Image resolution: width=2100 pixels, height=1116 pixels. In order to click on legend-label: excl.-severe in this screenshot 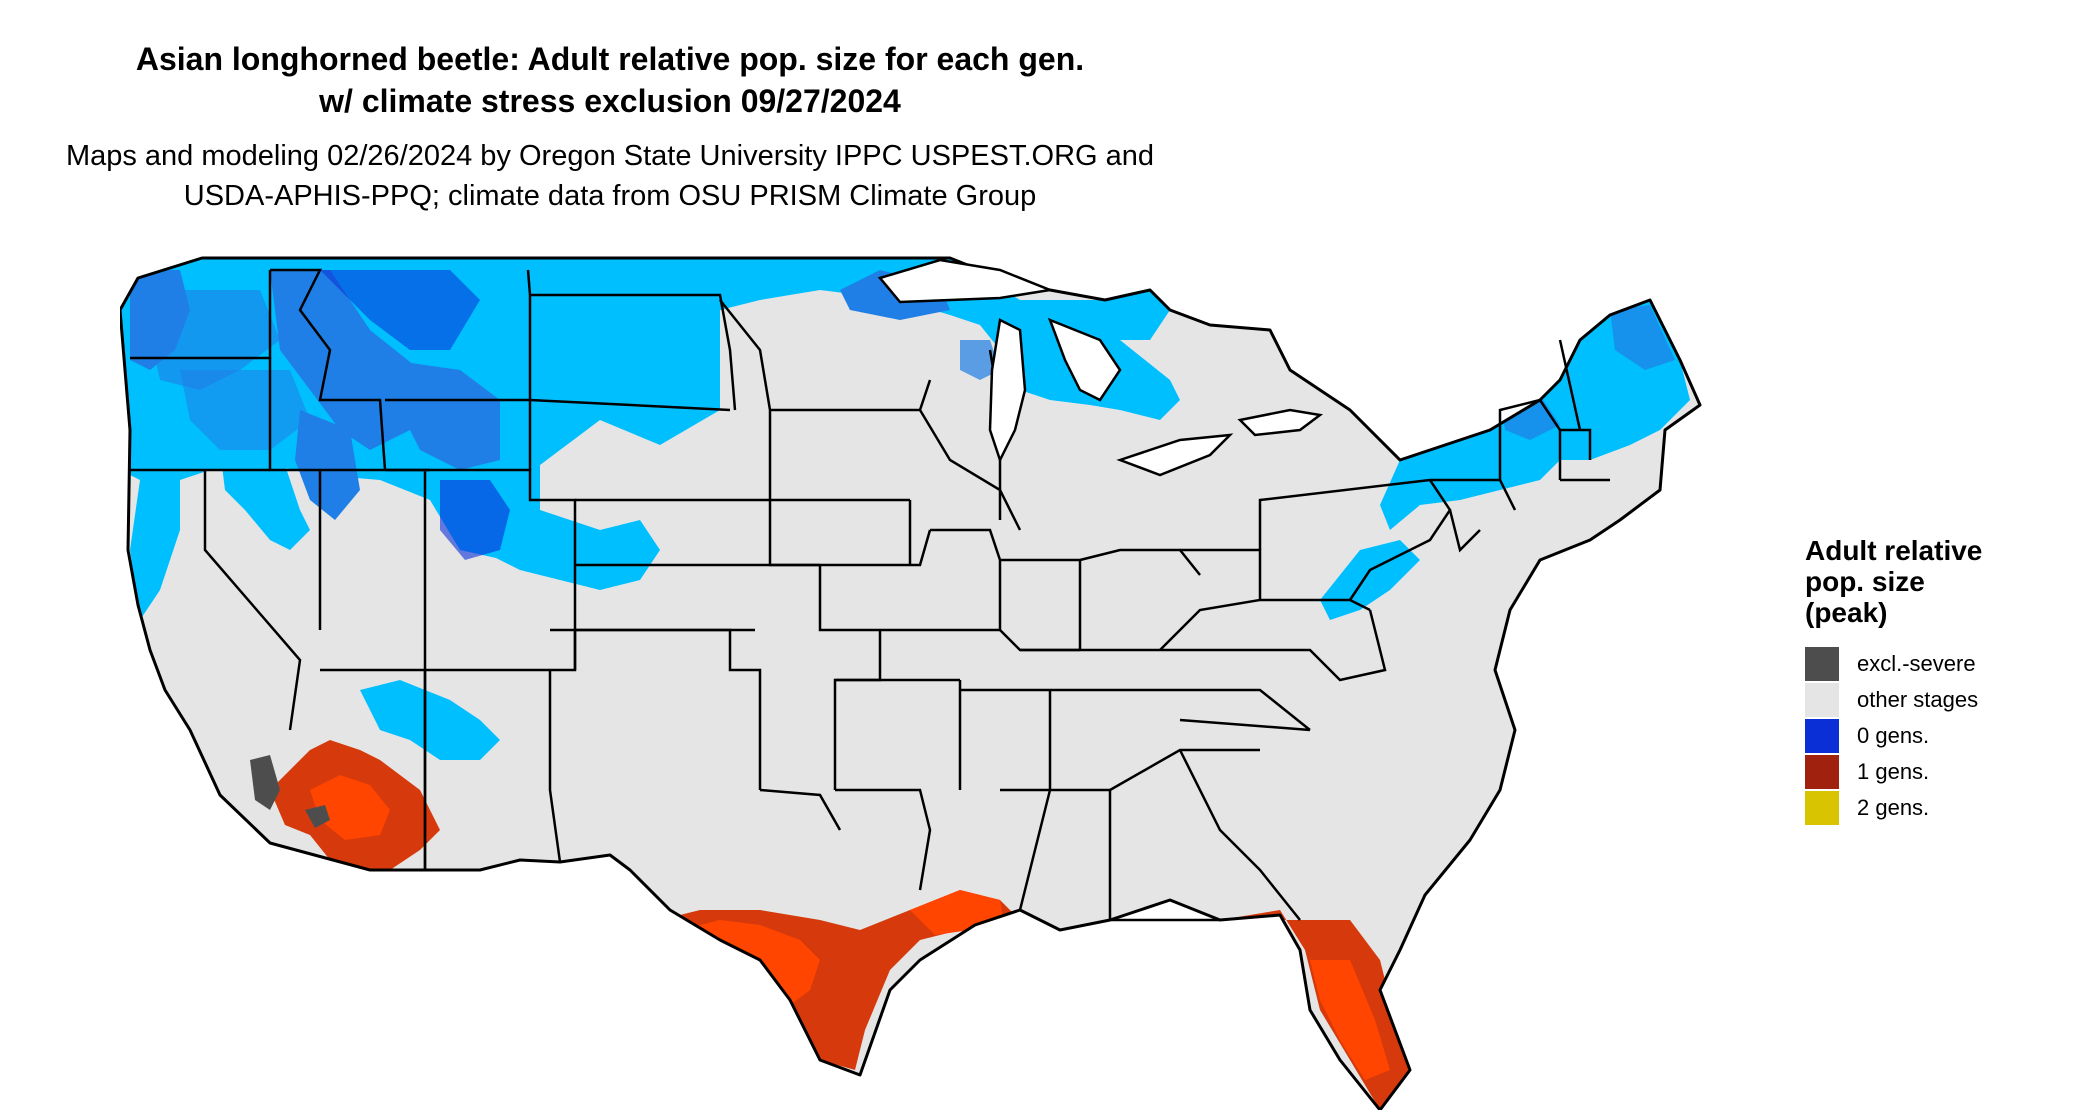, I will do `click(1916, 663)`.